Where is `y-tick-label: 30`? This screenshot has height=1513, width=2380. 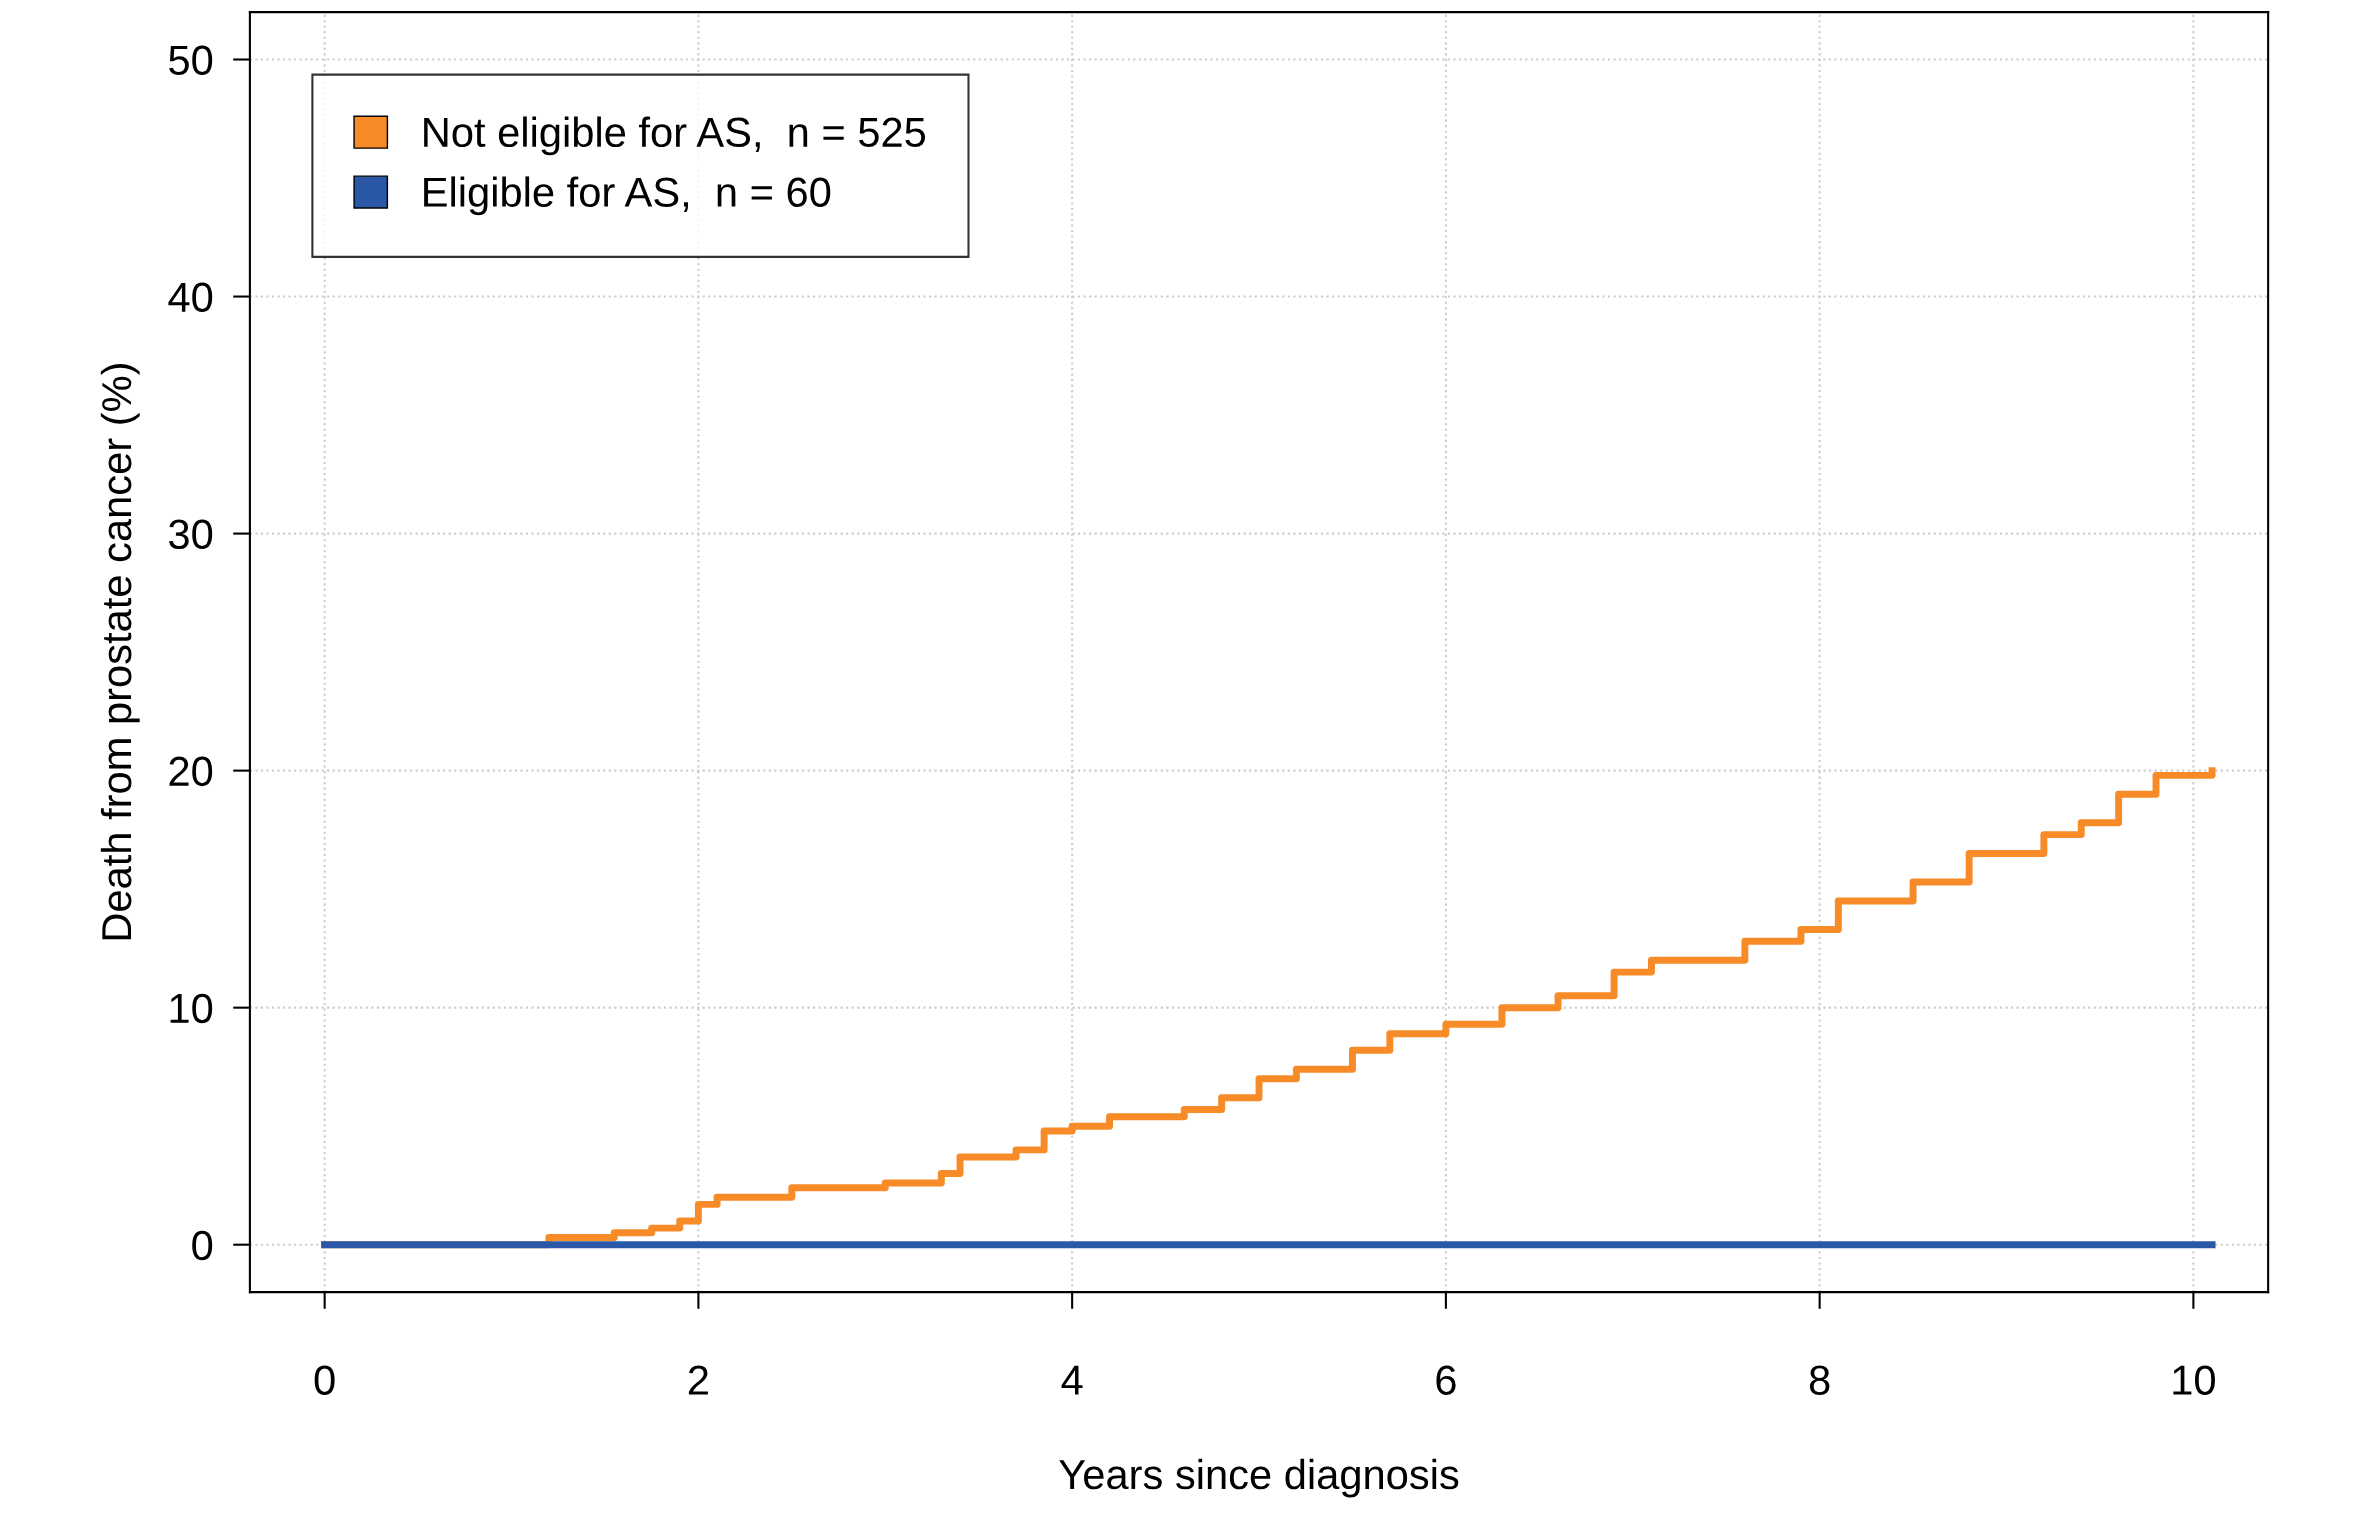
y-tick-label: 30 is located at coordinates (191, 534).